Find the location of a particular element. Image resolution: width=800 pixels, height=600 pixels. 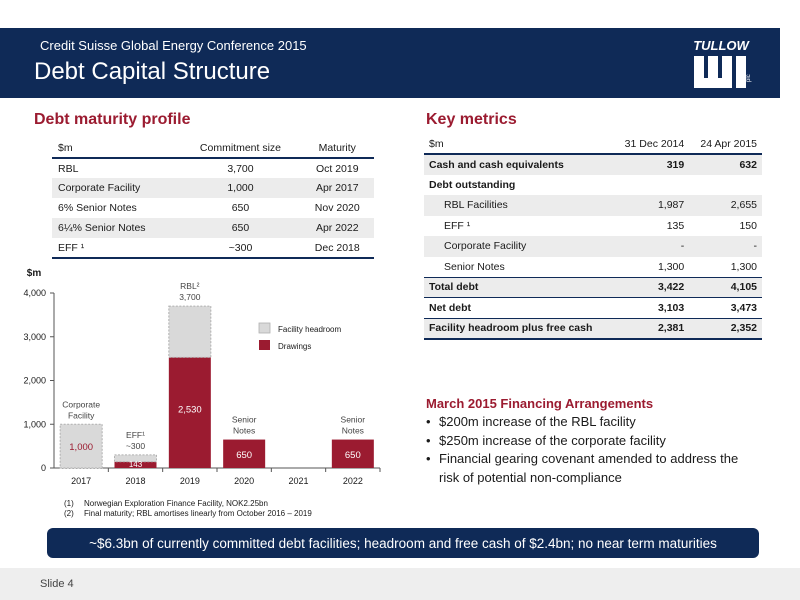

legend-label-headroom: Facility headroom is located at coordinates (309, 329).